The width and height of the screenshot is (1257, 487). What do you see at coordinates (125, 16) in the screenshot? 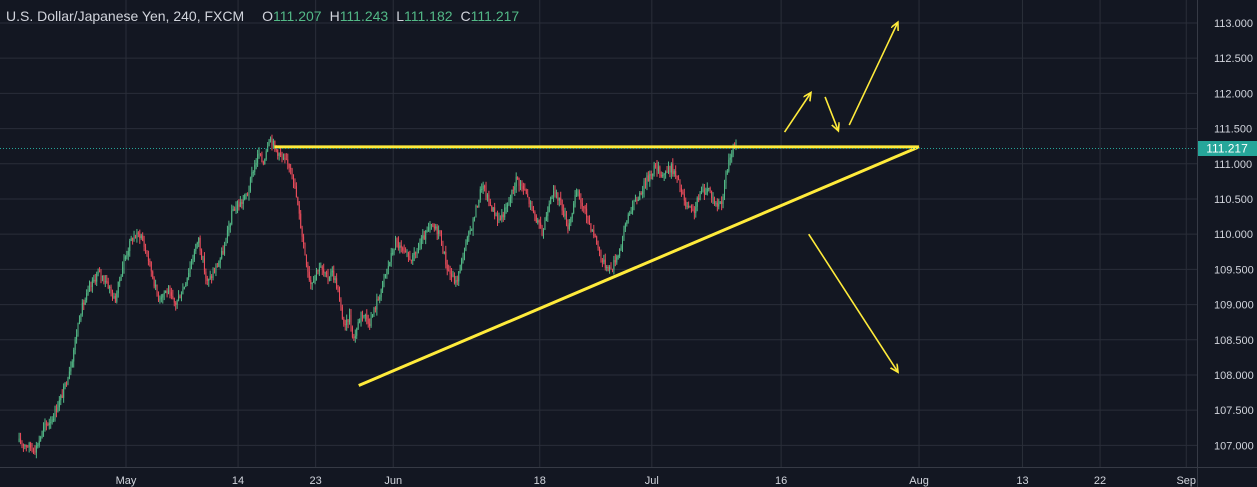
I see `symbol-title: U.S. Dollar/Japanese Yen, 240, FXCM` at bounding box center [125, 16].